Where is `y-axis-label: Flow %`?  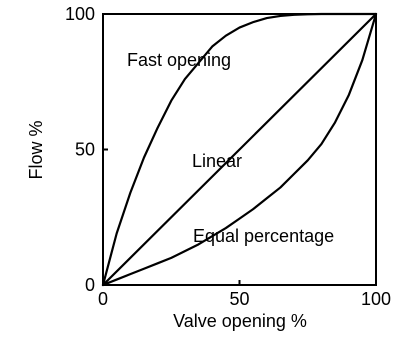 y-axis-label: Flow % is located at coordinates (36, 149).